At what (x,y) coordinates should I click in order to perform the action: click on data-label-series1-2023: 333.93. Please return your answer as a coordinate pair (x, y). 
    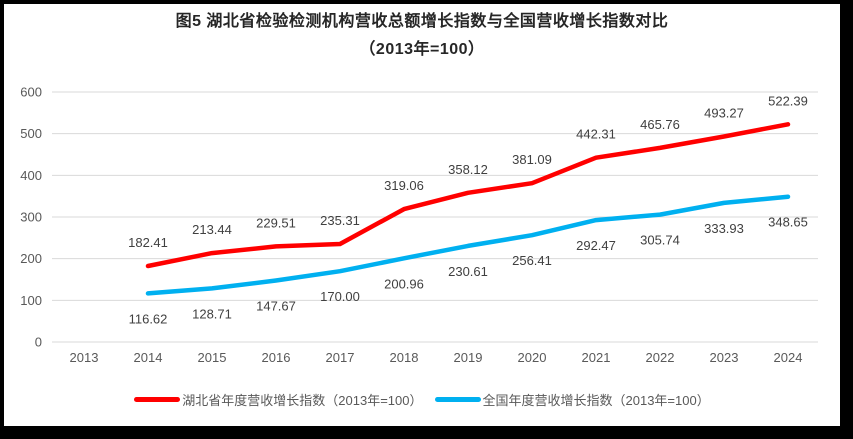
    Looking at the image, I should click on (724, 228).